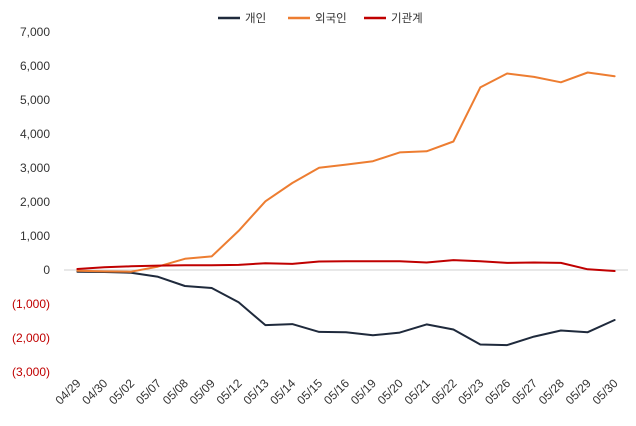 The image size is (636, 426). I want to click on x-tick-label: 05/07, so click(148, 391).